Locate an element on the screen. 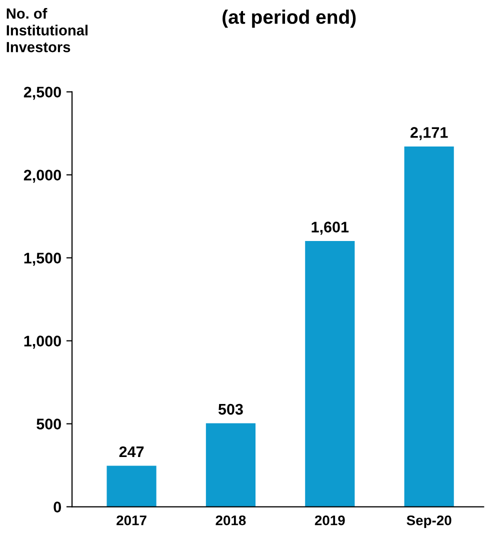  x-tick-label: Sep-20 is located at coordinates (429, 521).